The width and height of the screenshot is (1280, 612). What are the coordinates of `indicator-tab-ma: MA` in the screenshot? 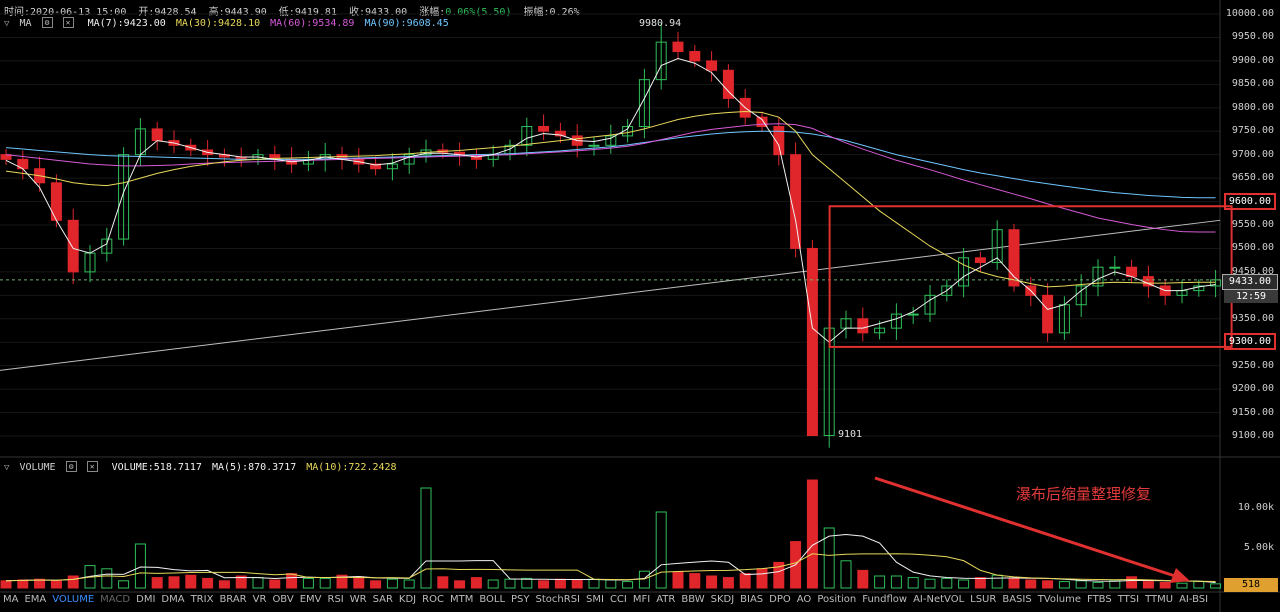 It's located at (11, 599).